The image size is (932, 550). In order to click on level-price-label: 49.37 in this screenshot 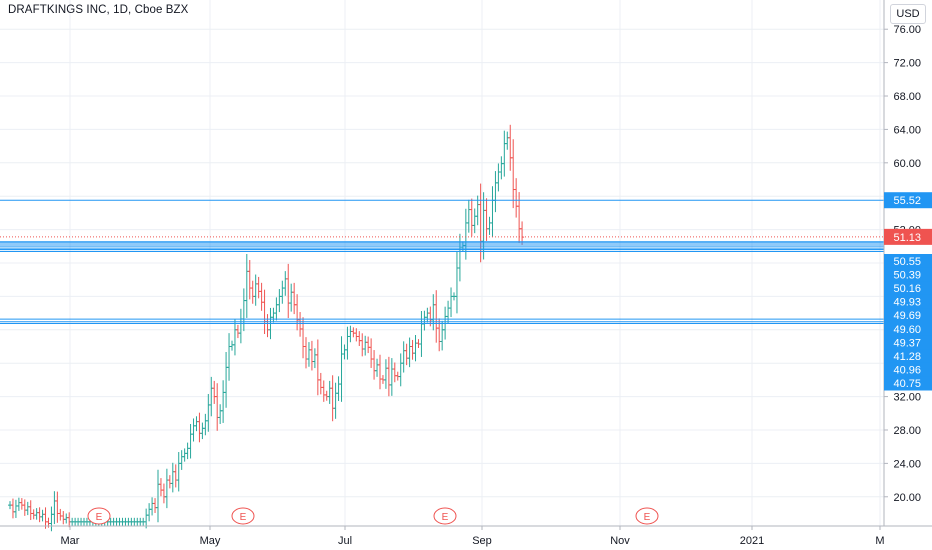, I will do `click(907, 343)`.